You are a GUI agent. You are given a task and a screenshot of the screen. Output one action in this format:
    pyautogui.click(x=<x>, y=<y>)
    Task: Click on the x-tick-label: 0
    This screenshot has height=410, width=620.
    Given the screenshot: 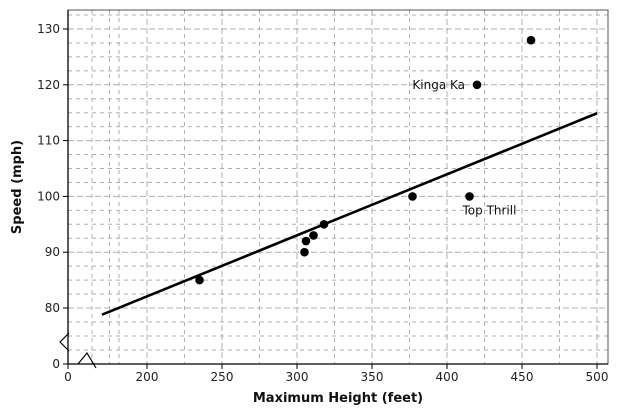 What is the action you would take?
    pyautogui.click(x=68, y=377)
    